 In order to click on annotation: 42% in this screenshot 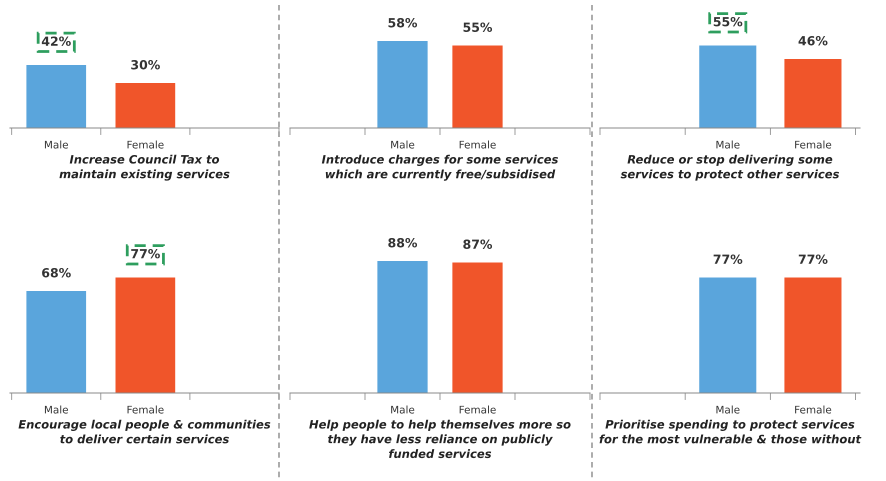, I will do `click(56, 41)`.